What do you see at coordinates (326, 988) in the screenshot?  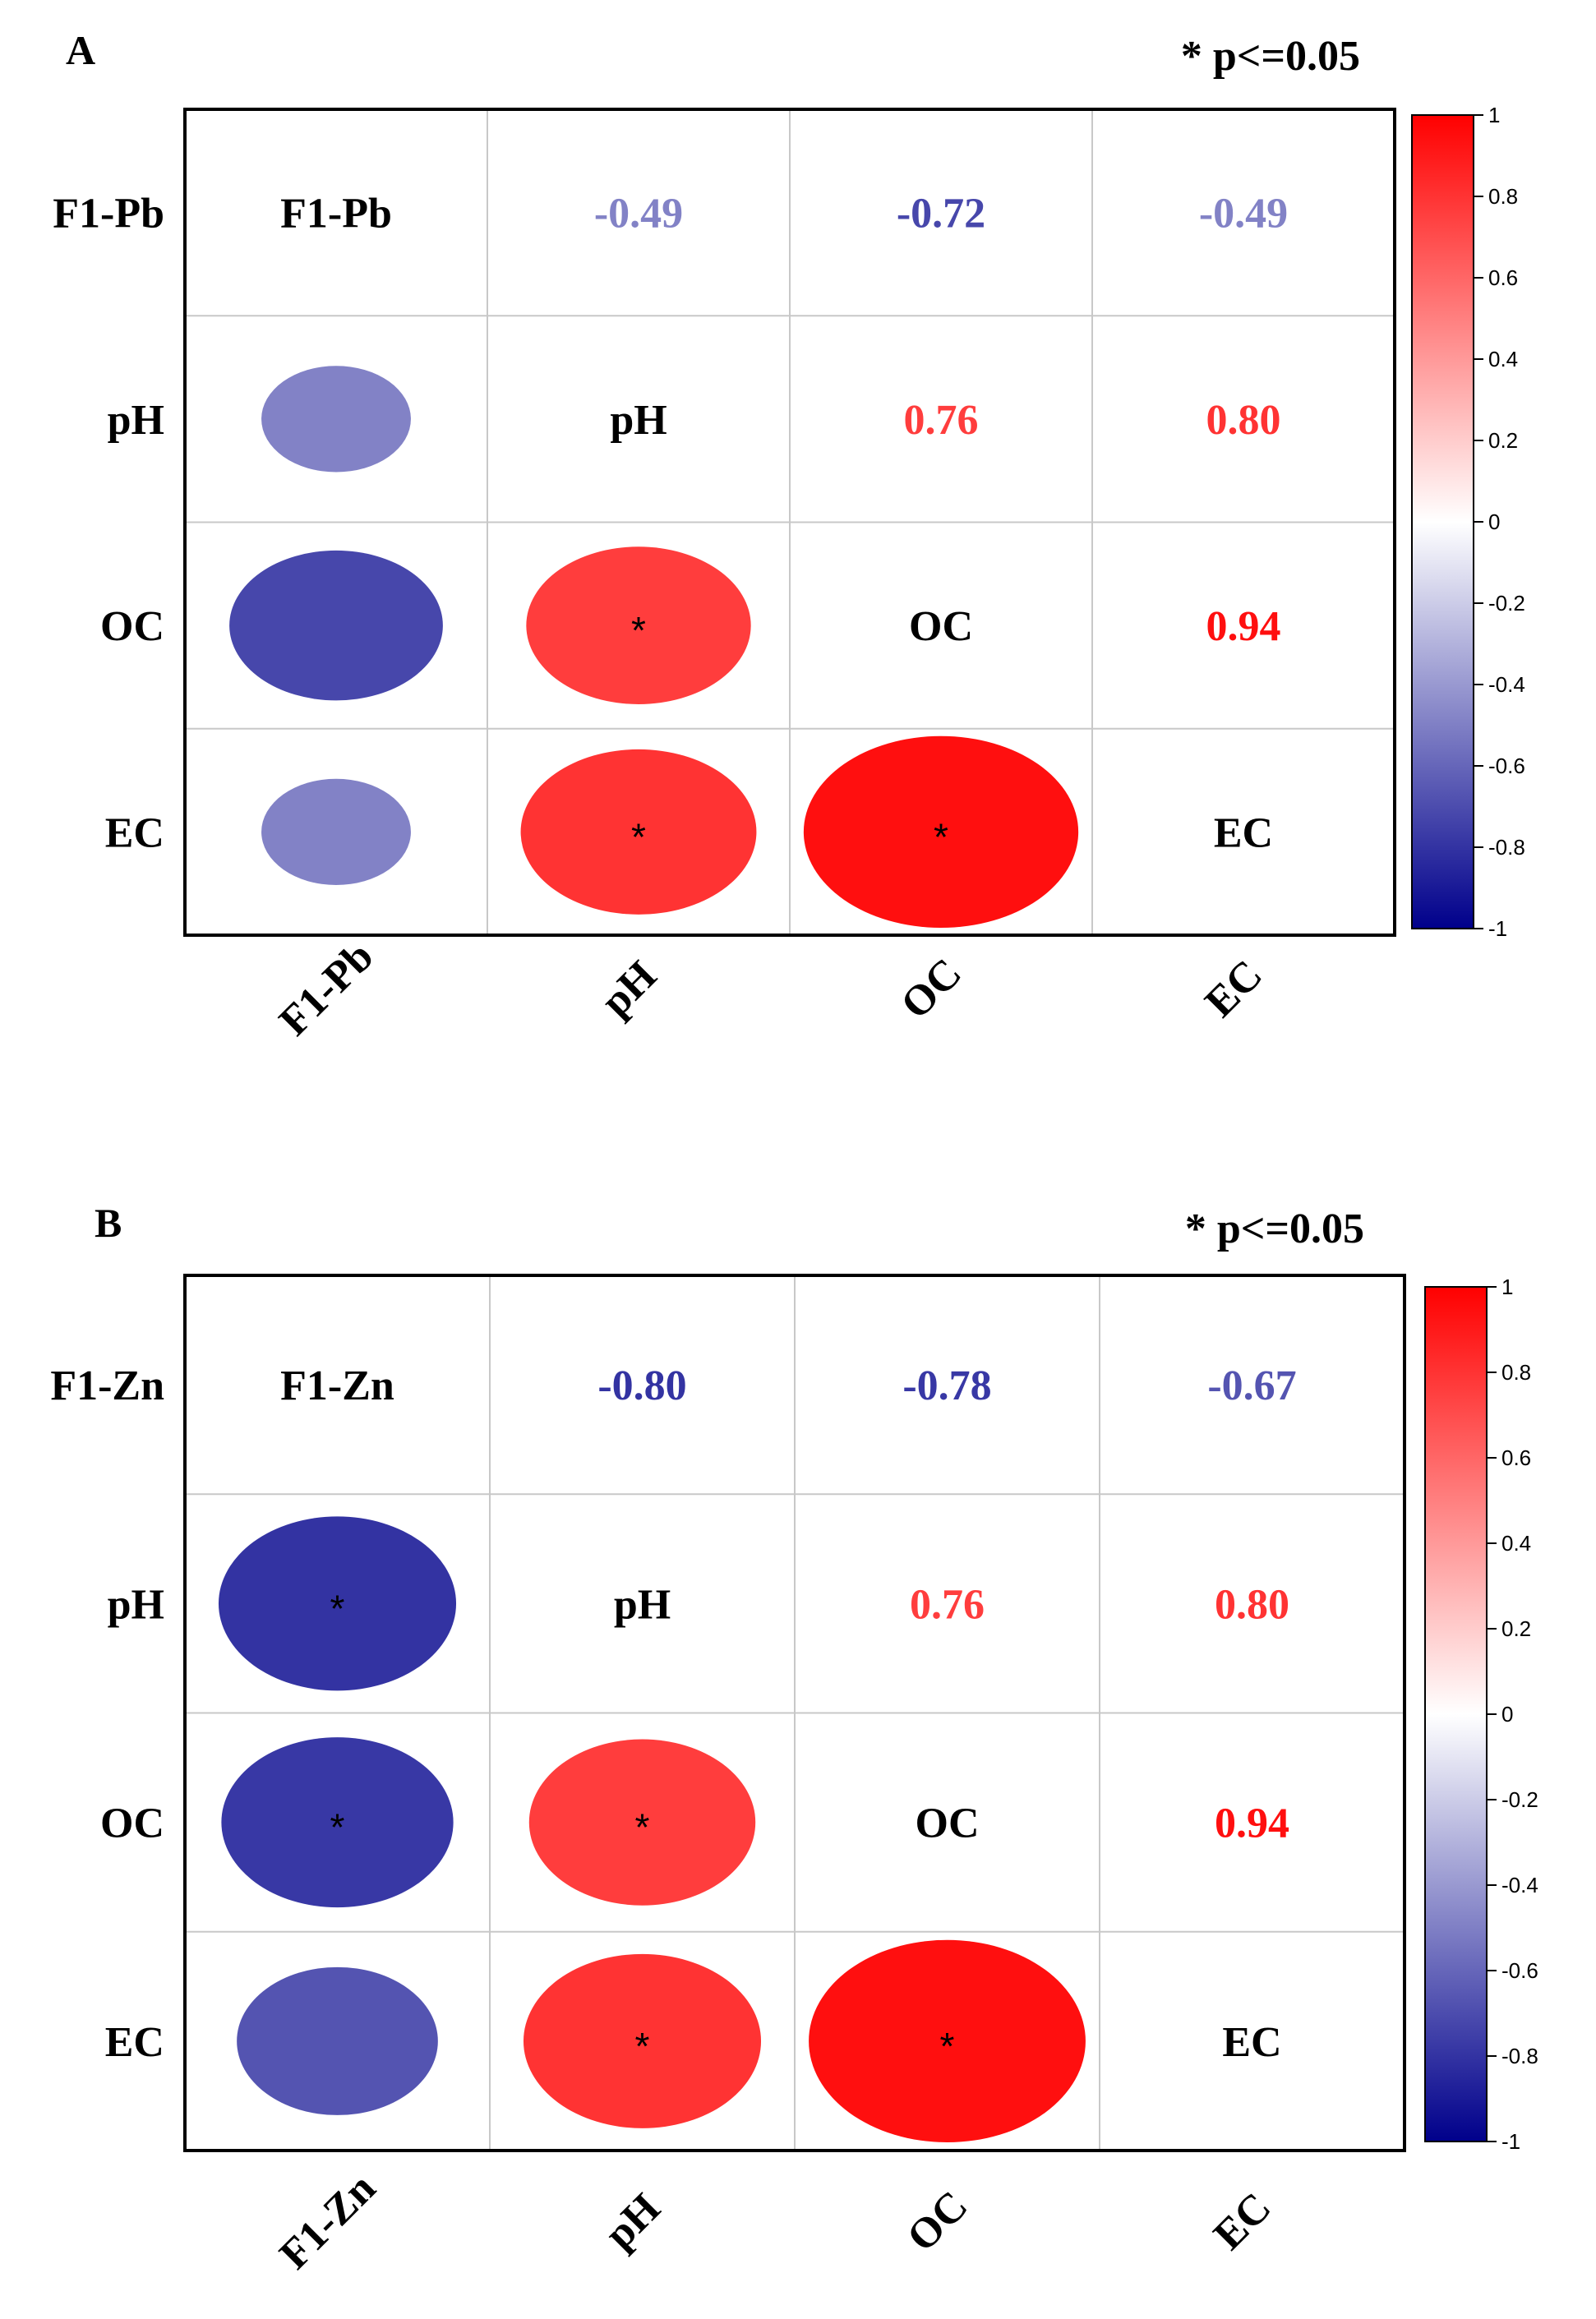 I see `column-tick-label: F1-Pb` at bounding box center [326, 988].